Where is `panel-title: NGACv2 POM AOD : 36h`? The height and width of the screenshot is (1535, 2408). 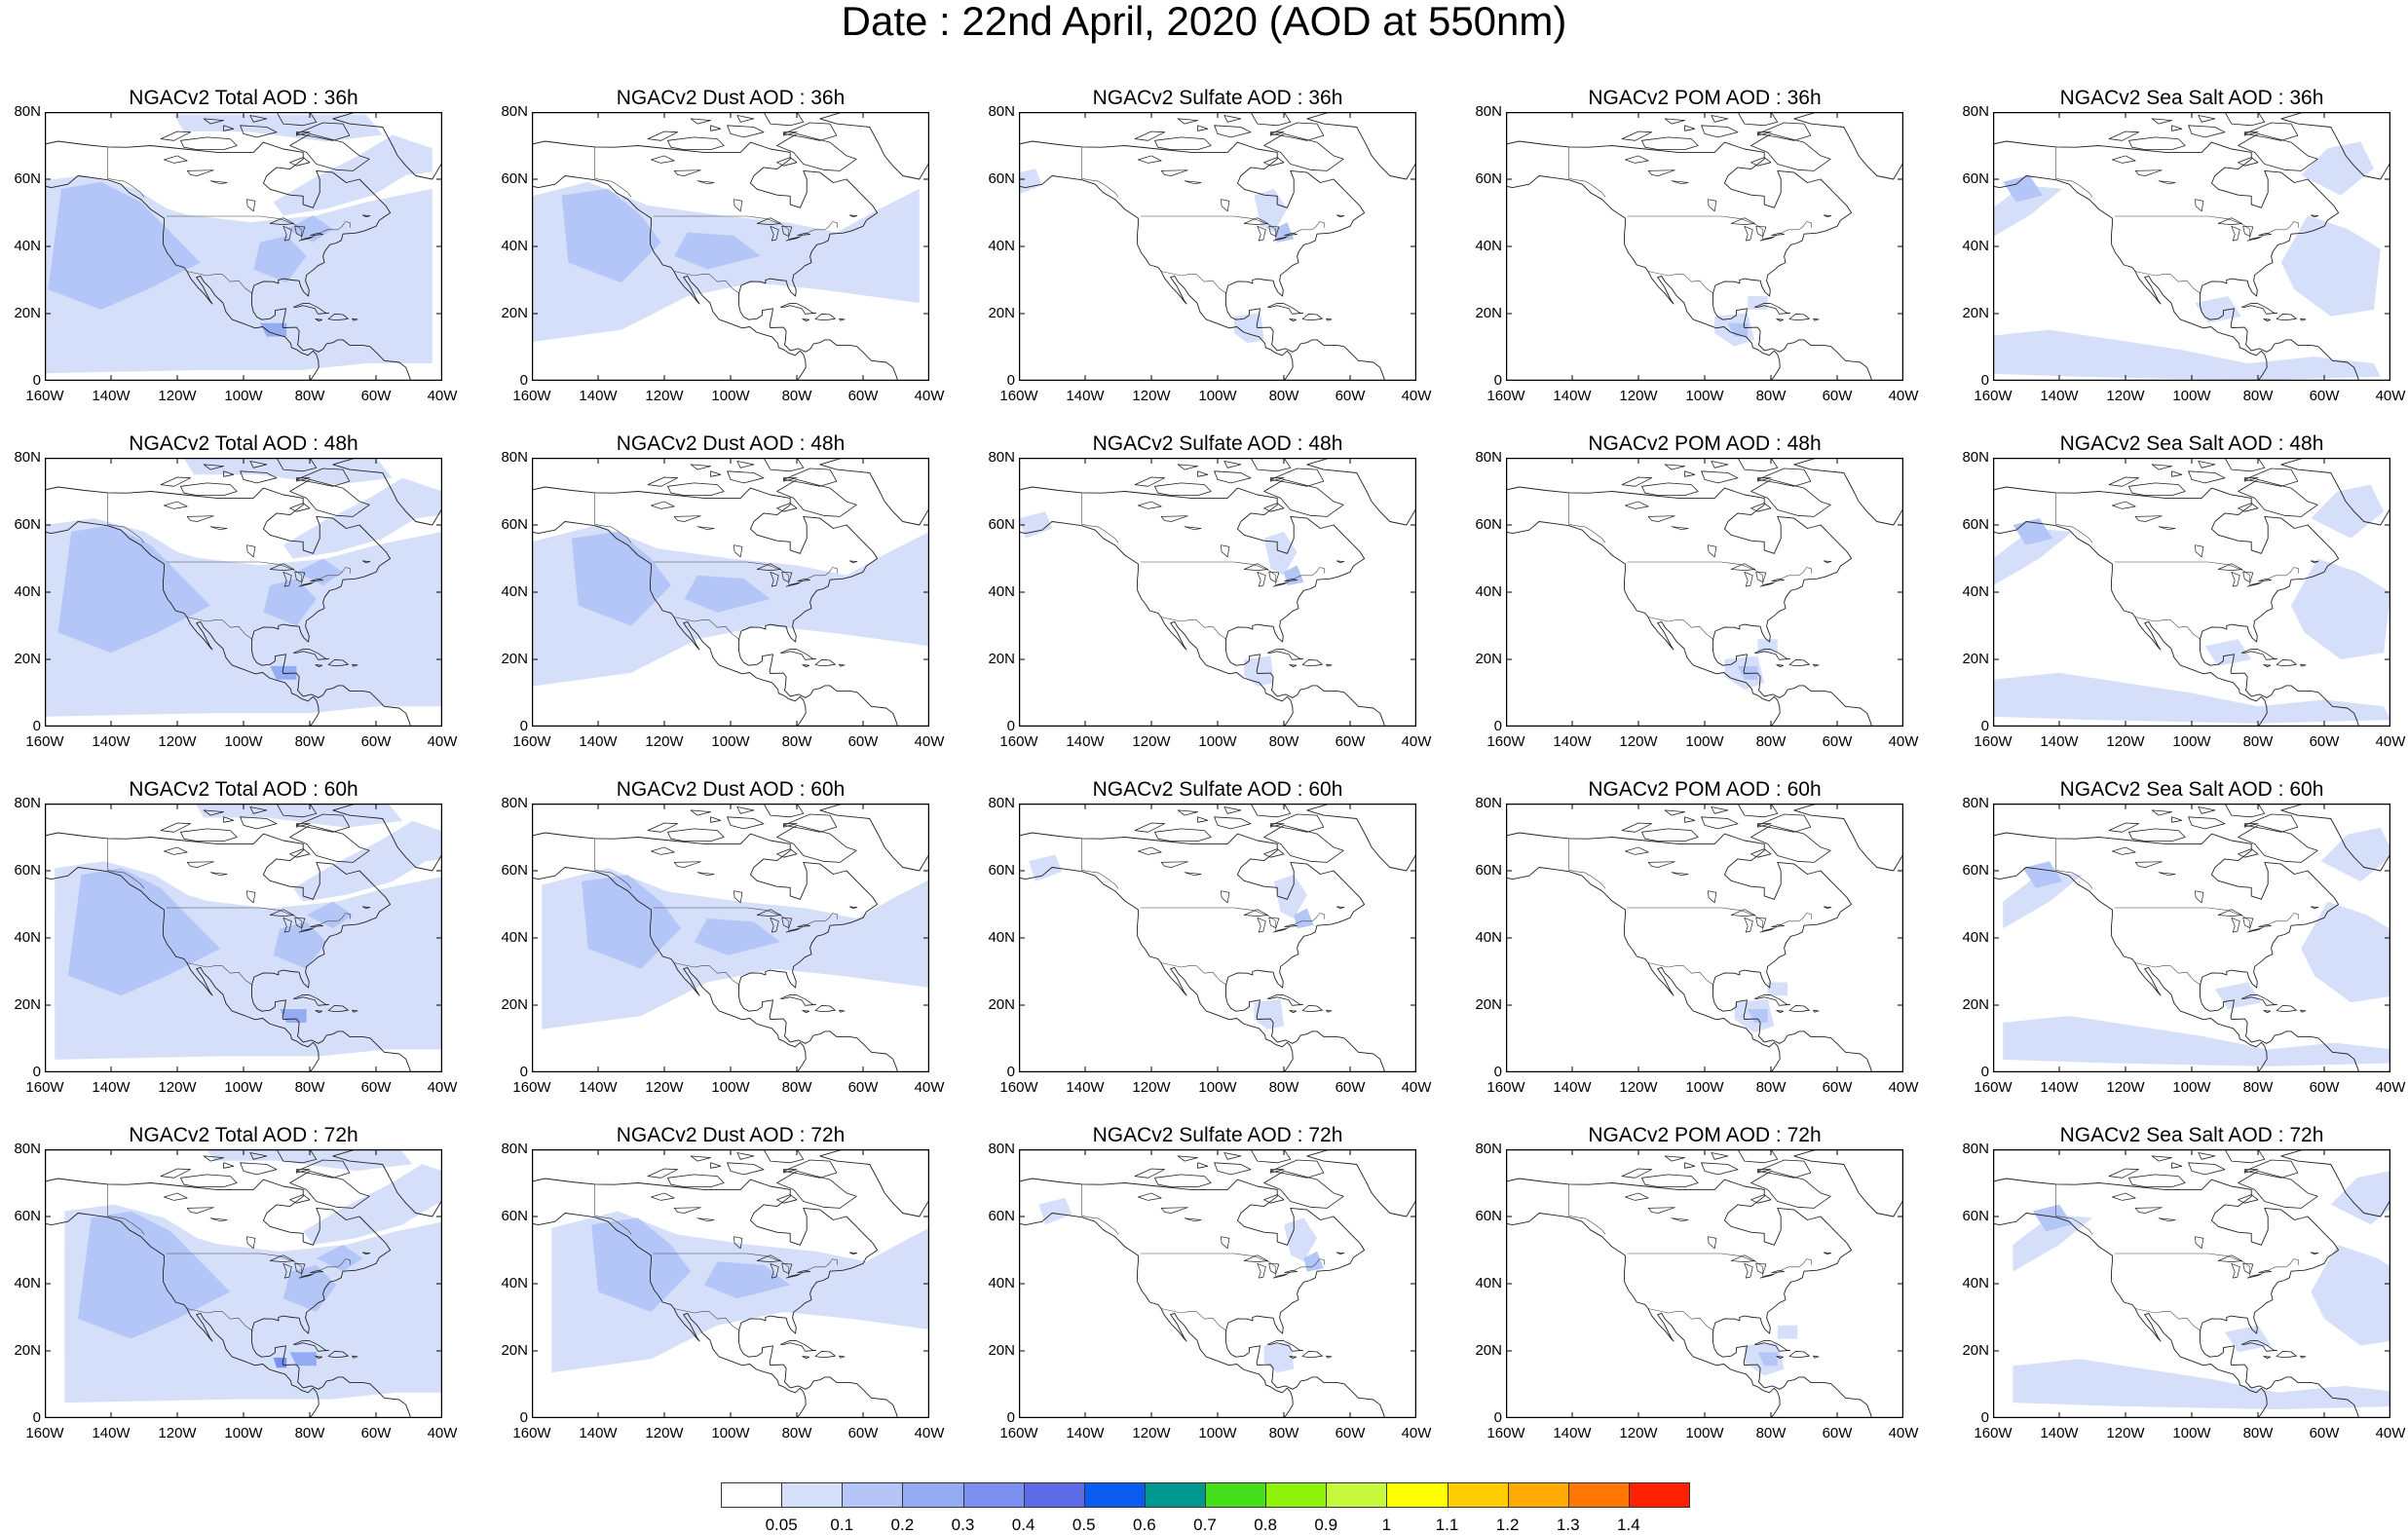
panel-title: NGACv2 POM AOD : 36h is located at coordinates (1705, 98).